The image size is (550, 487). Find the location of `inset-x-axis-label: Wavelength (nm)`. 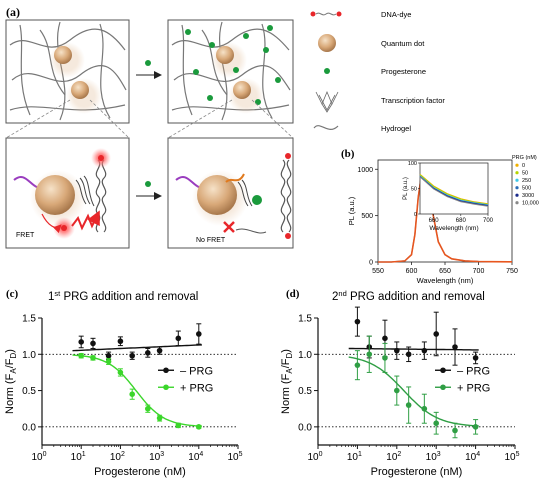

inset-x-axis-label: Wavelength (nm) is located at coordinates (453, 228).